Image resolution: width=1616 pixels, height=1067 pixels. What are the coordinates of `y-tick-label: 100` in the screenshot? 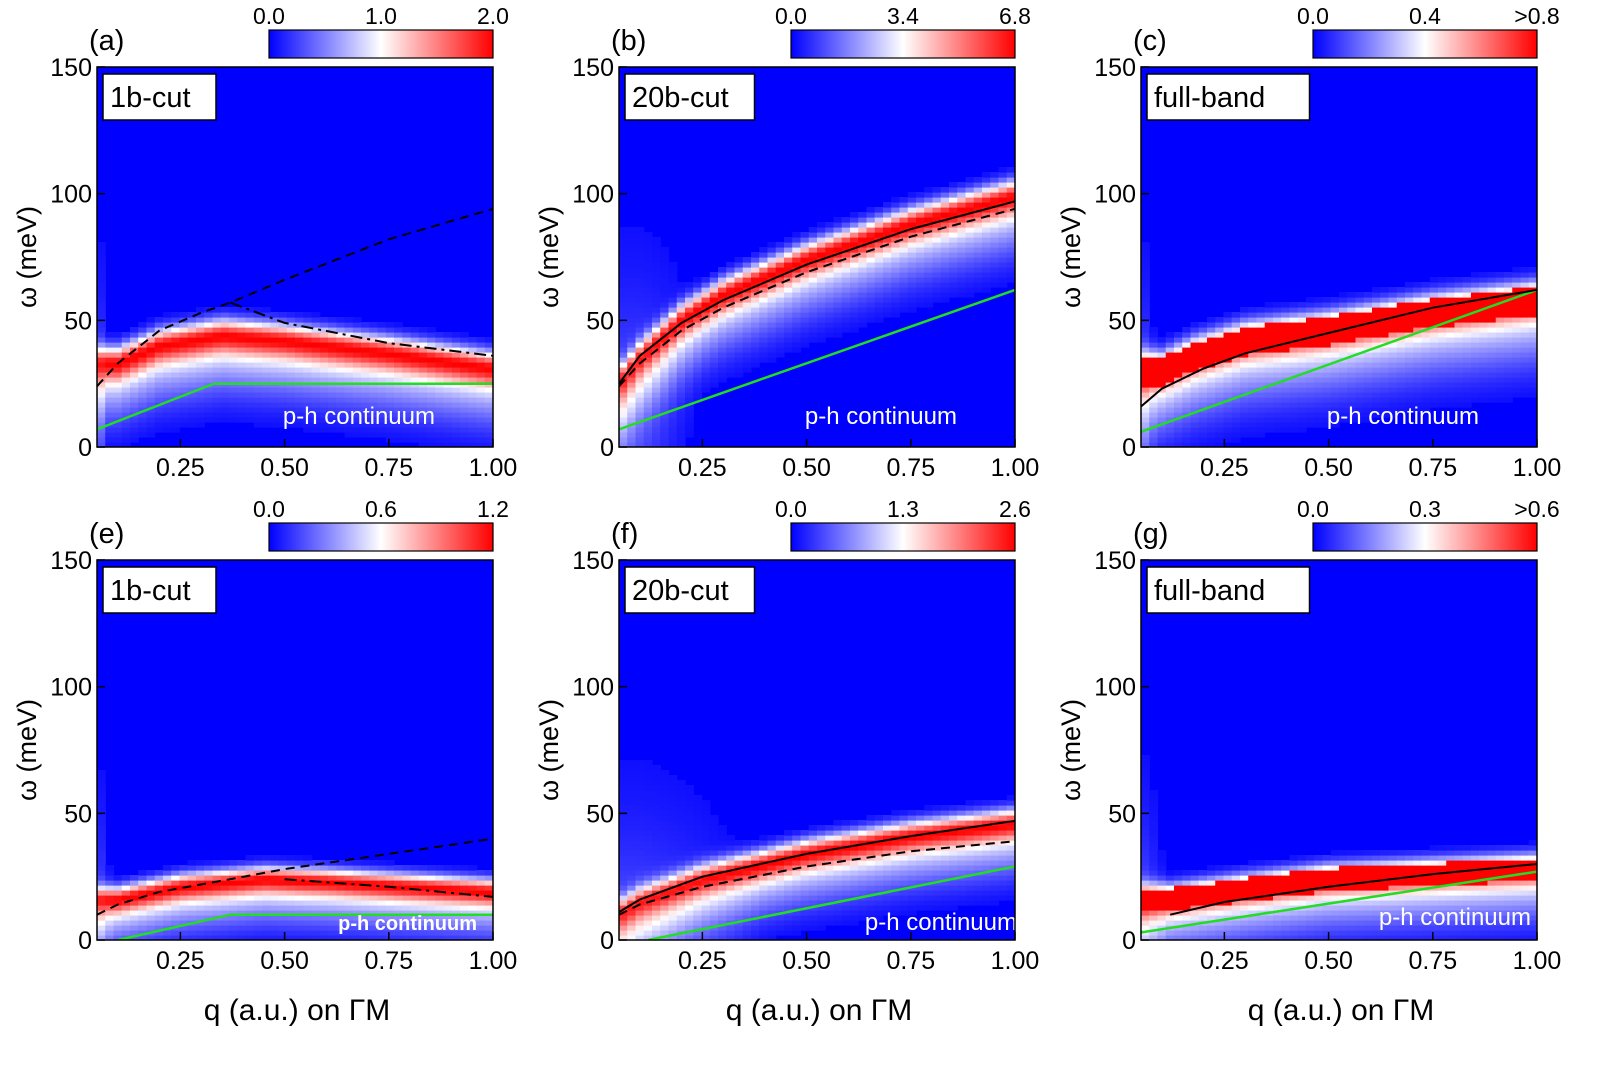 It's located at (593, 195).